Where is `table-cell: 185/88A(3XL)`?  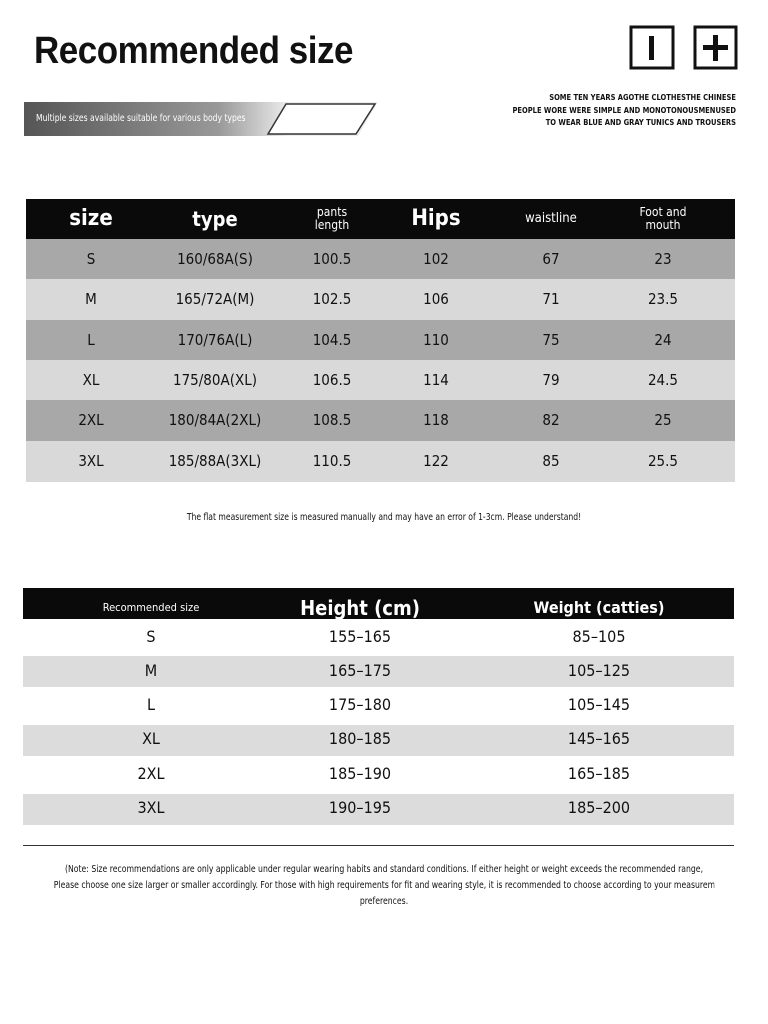
table-cell: 185/88A(3XL) is located at coordinates (215, 460).